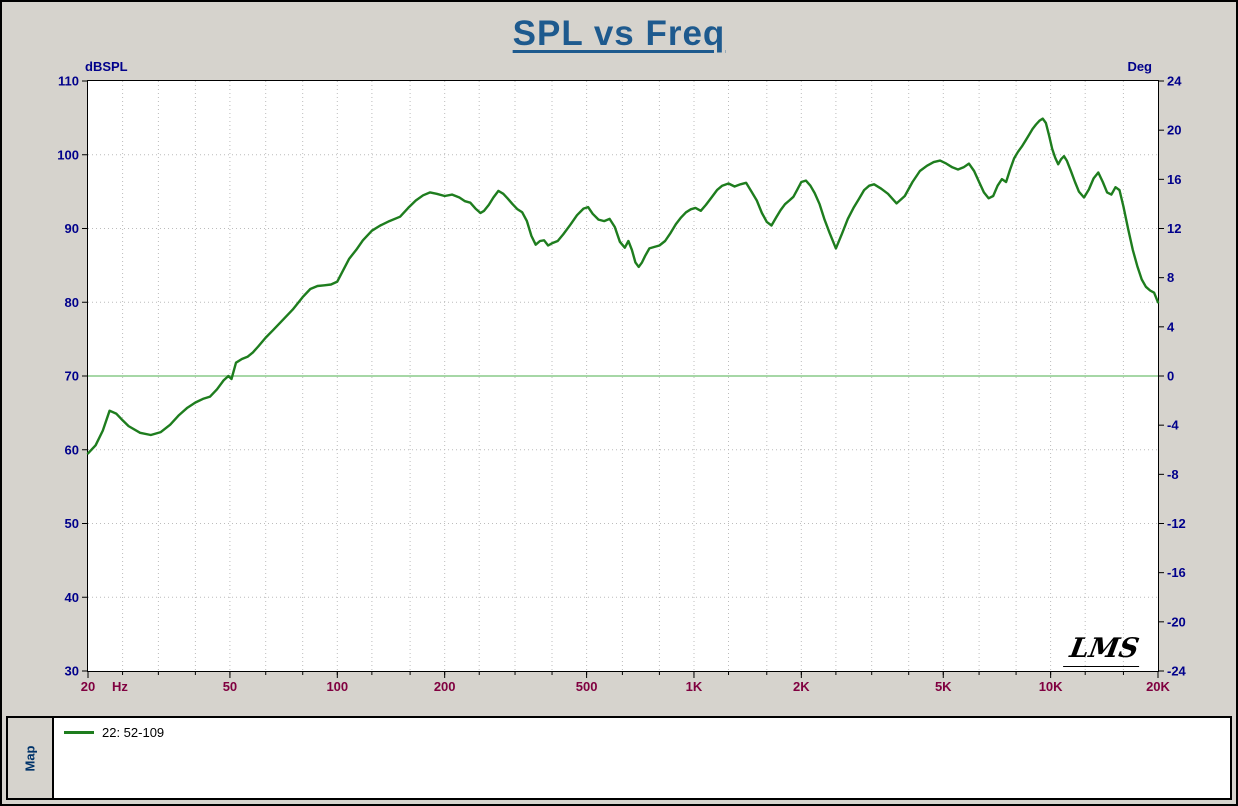  I want to click on right-tick-label: -20, so click(1176, 621).